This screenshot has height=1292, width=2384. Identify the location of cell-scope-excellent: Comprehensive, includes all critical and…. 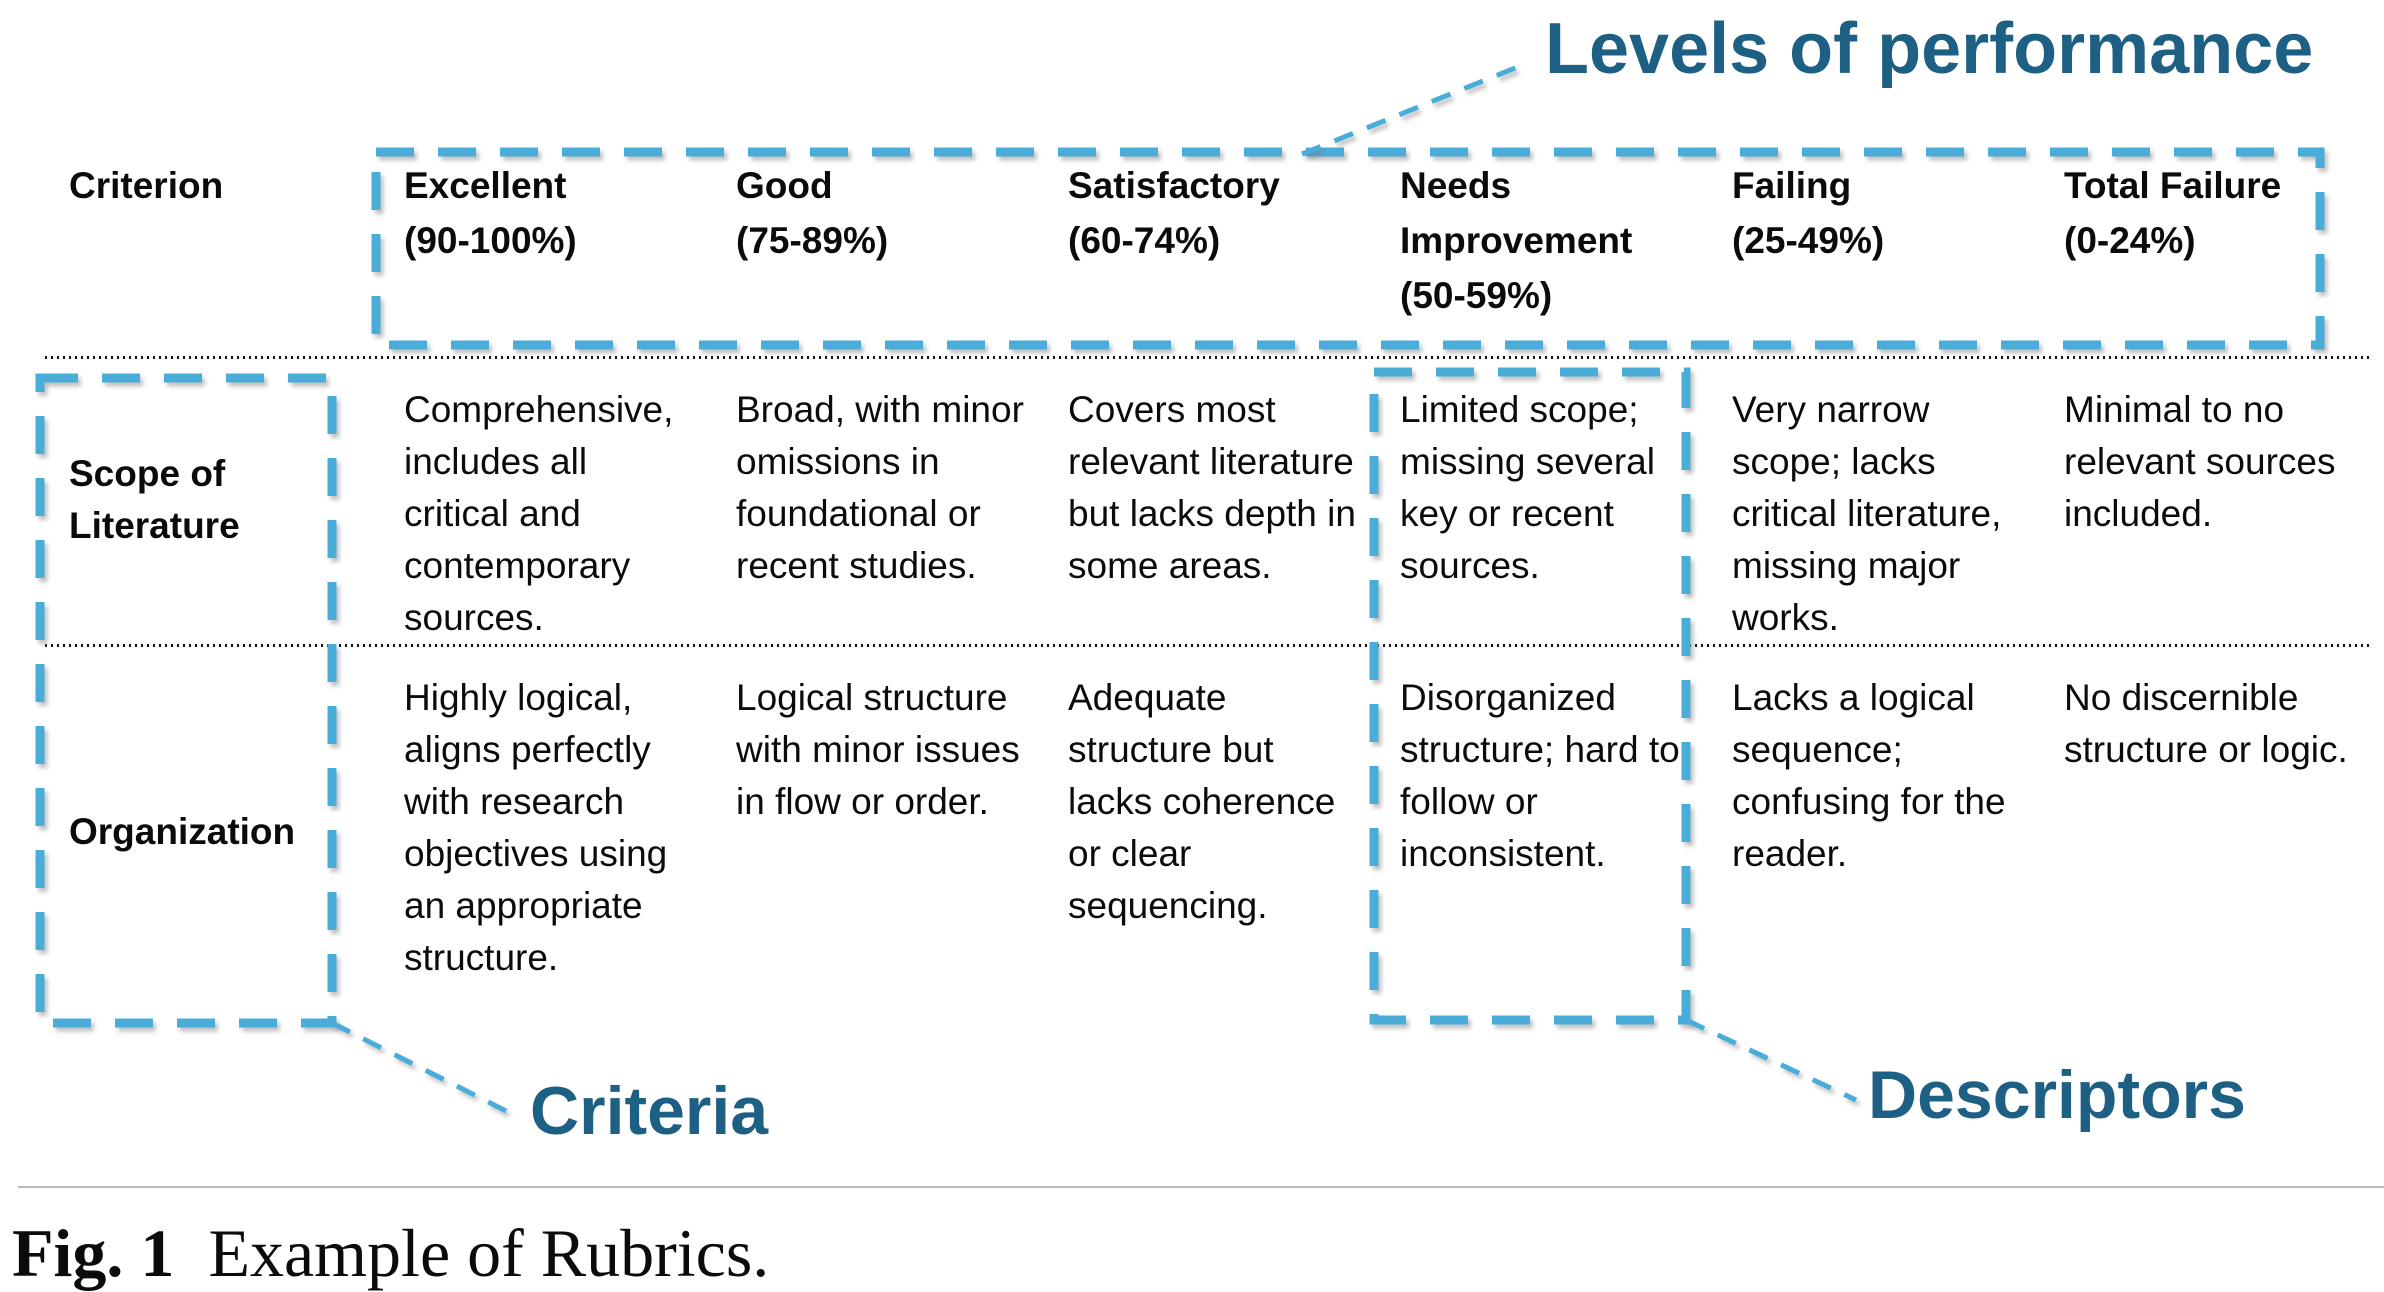
(539, 513).